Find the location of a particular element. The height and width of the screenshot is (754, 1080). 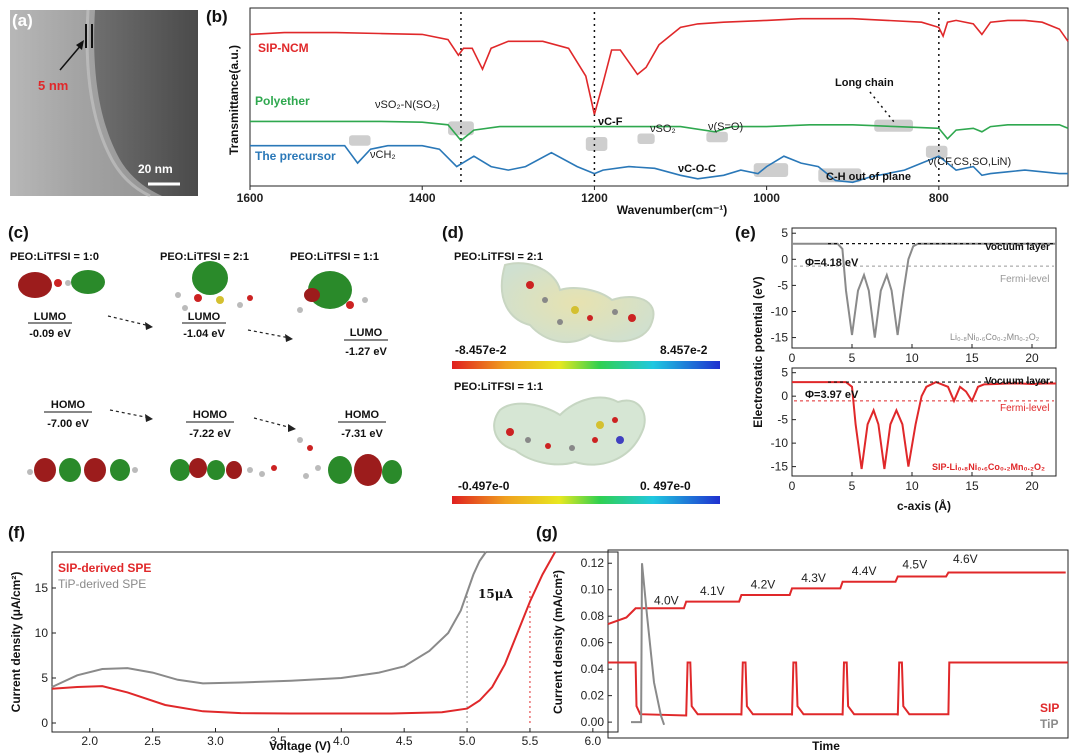

e-xtick-label: 10 is located at coordinates (912, 486).